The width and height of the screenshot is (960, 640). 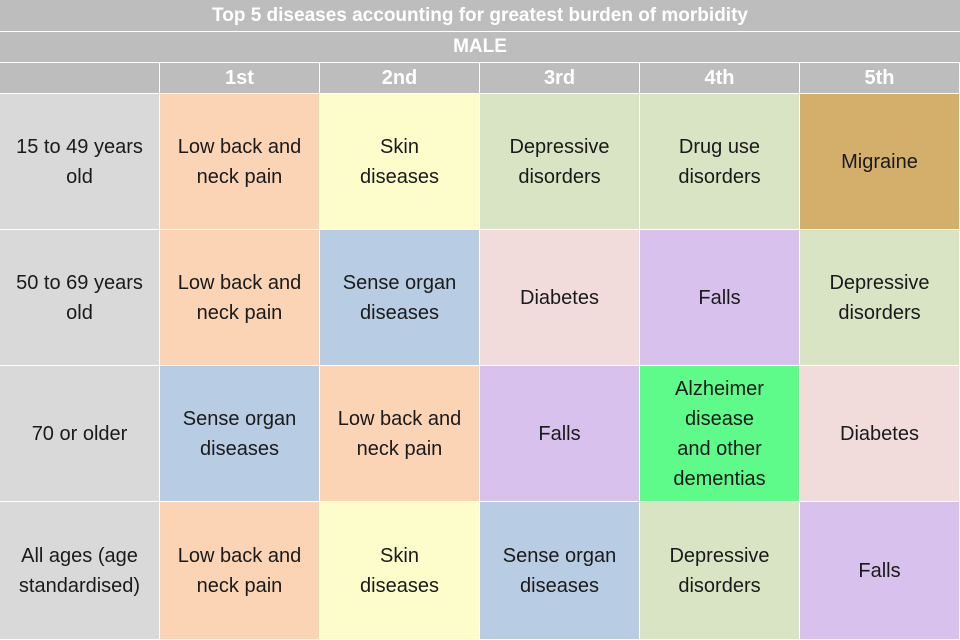 I want to click on disease-cell: Alzheimer disease and other dementias, so click(x=720, y=434).